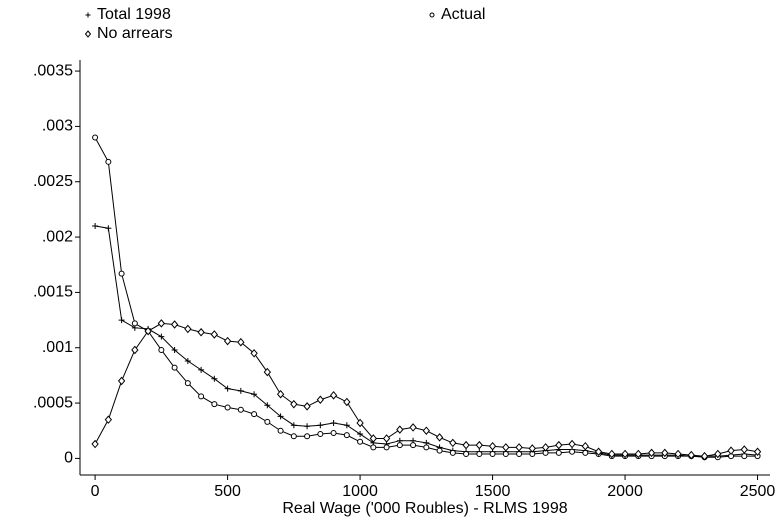 The image size is (778, 523). Describe the element at coordinates (53, 70) in the screenshot. I see `y-tick-label: .0035` at that location.